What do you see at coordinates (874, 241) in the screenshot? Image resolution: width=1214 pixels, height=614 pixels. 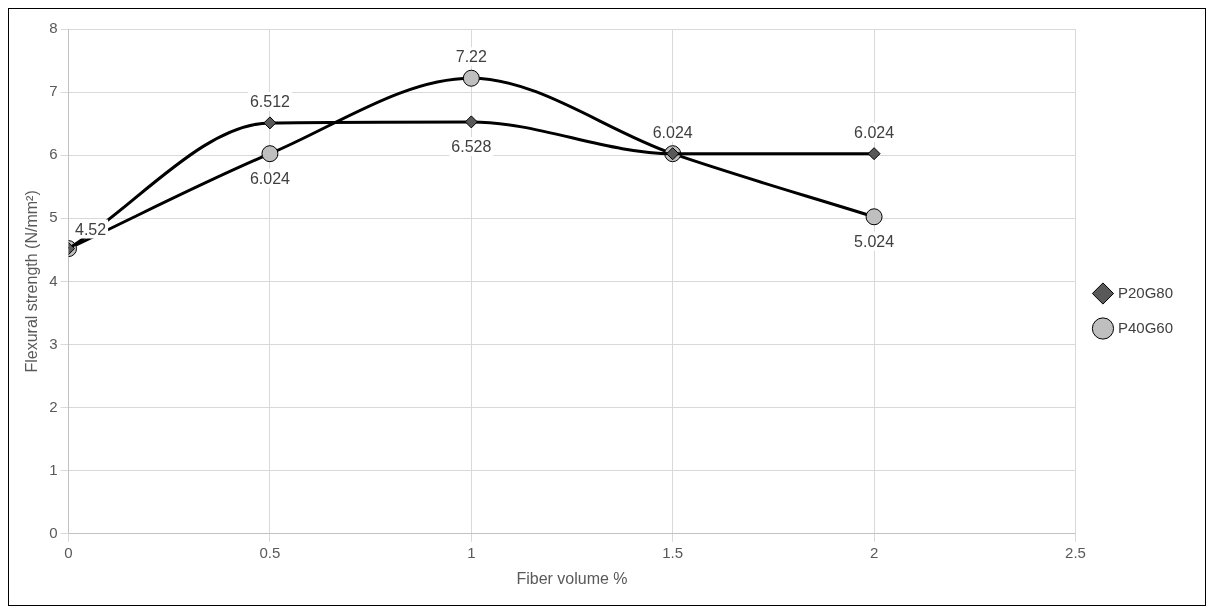 I see `data-label: 5.024` at bounding box center [874, 241].